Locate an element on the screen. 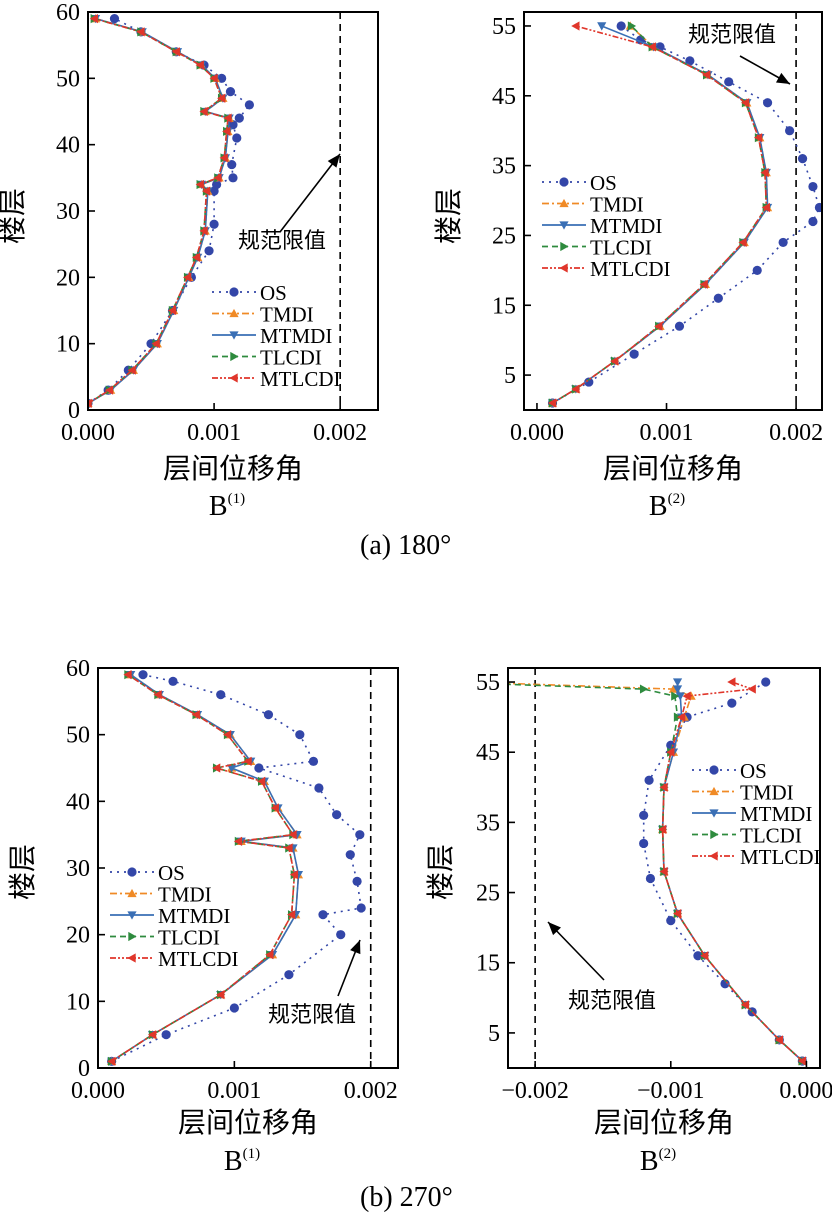 Image resolution: width=832 pixels, height=1229 pixels. y-tick-label: 40 is located at coordinates (68, 146).